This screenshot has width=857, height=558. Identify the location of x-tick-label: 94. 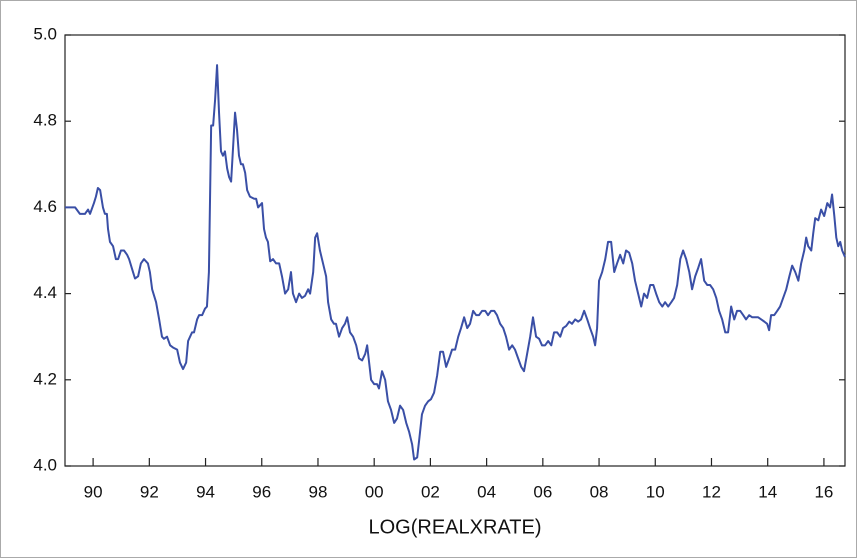
(205, 491).